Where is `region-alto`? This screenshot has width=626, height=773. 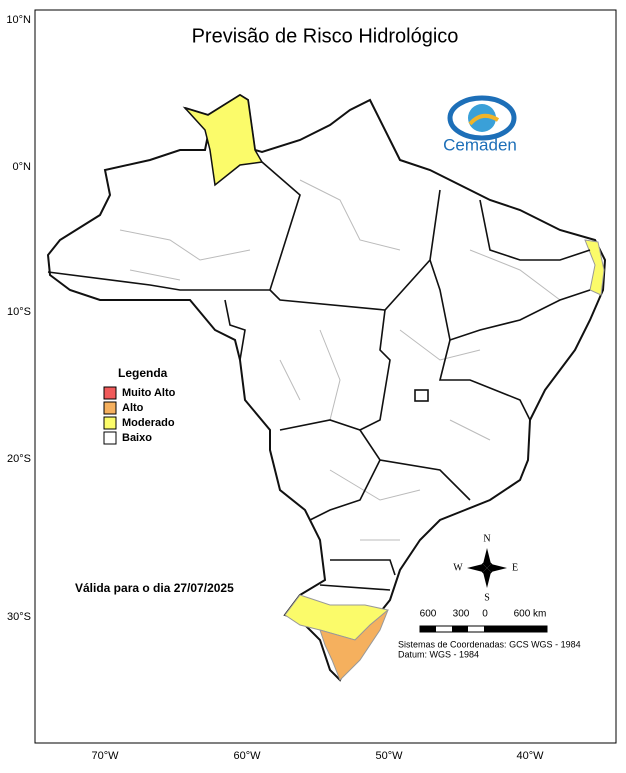
region-alto is located at coordinates (354, 645).